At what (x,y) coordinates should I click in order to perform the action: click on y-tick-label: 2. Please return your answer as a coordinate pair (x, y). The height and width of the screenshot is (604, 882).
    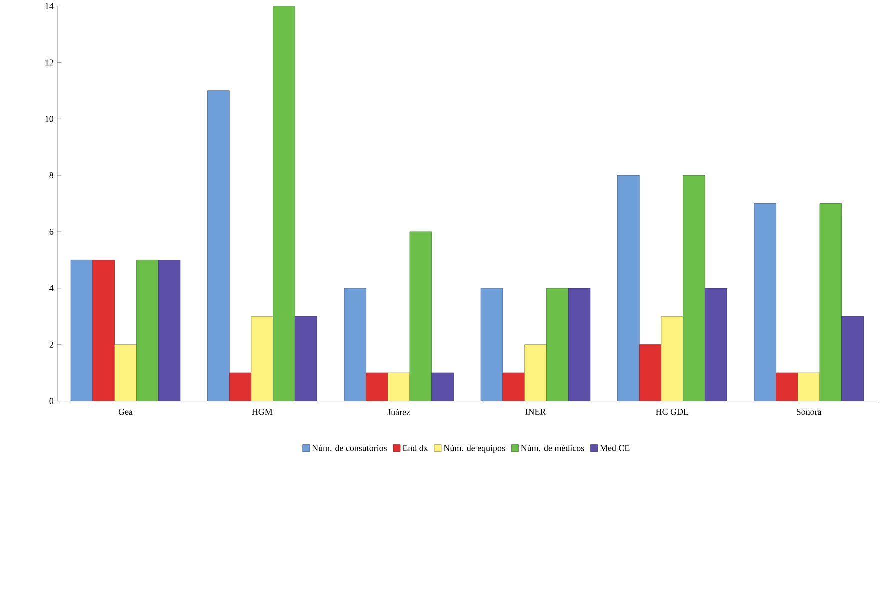
    Looking at the image, I should click on (52, 345).